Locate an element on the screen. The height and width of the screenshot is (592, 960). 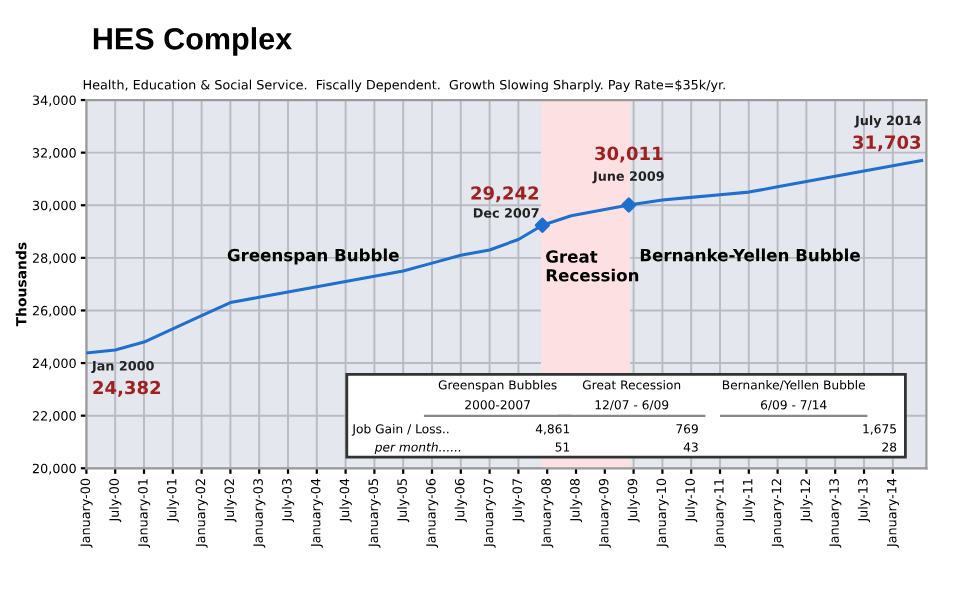
chart-title: HES Complex is located at coordinates (192, 41).